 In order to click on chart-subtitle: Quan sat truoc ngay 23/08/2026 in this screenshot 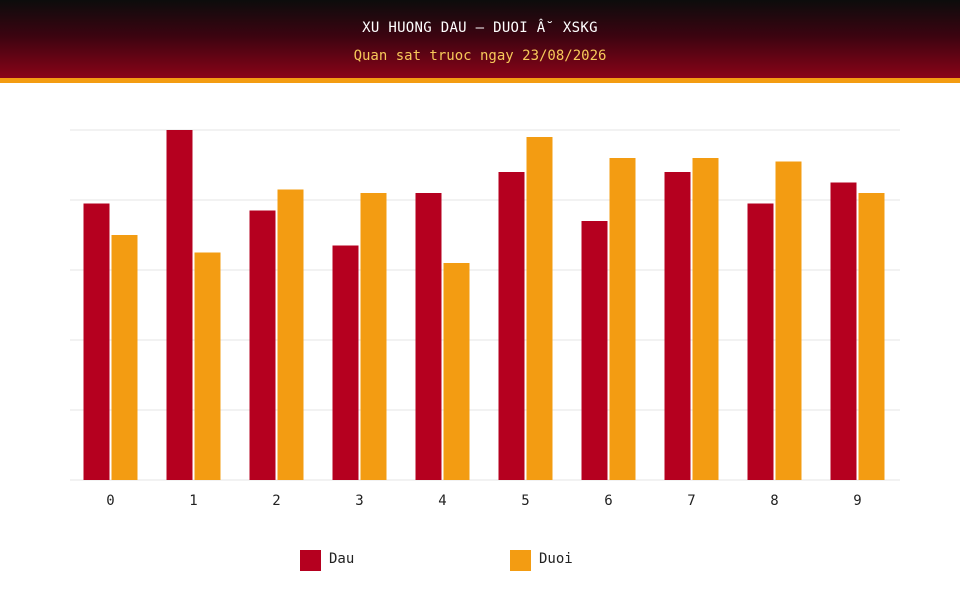, I will do `click(480, 56)`.